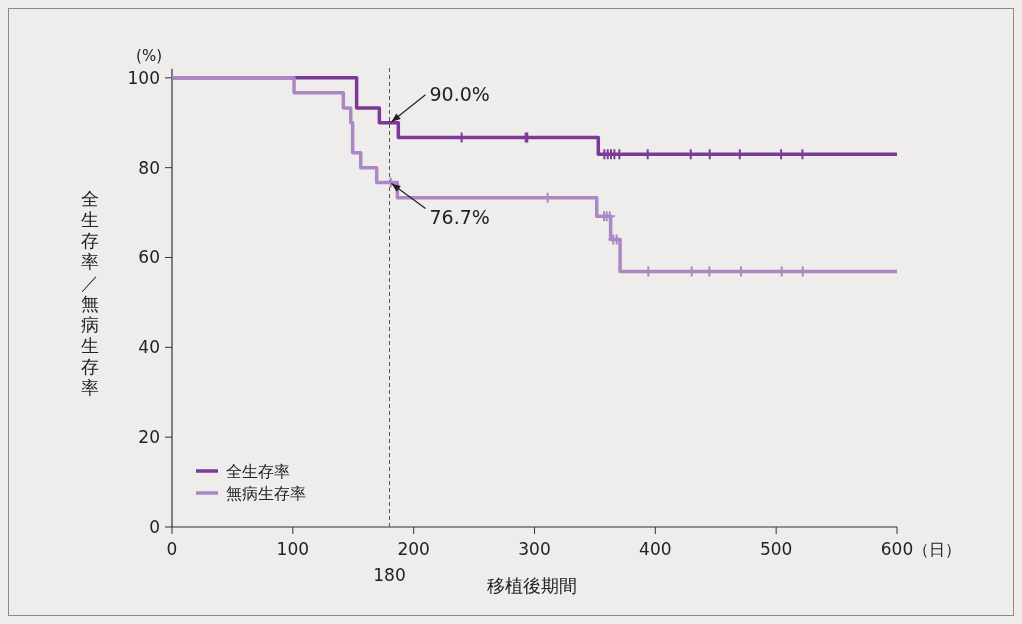  I want to click on x-tick-label: 200, so click(413, 549).